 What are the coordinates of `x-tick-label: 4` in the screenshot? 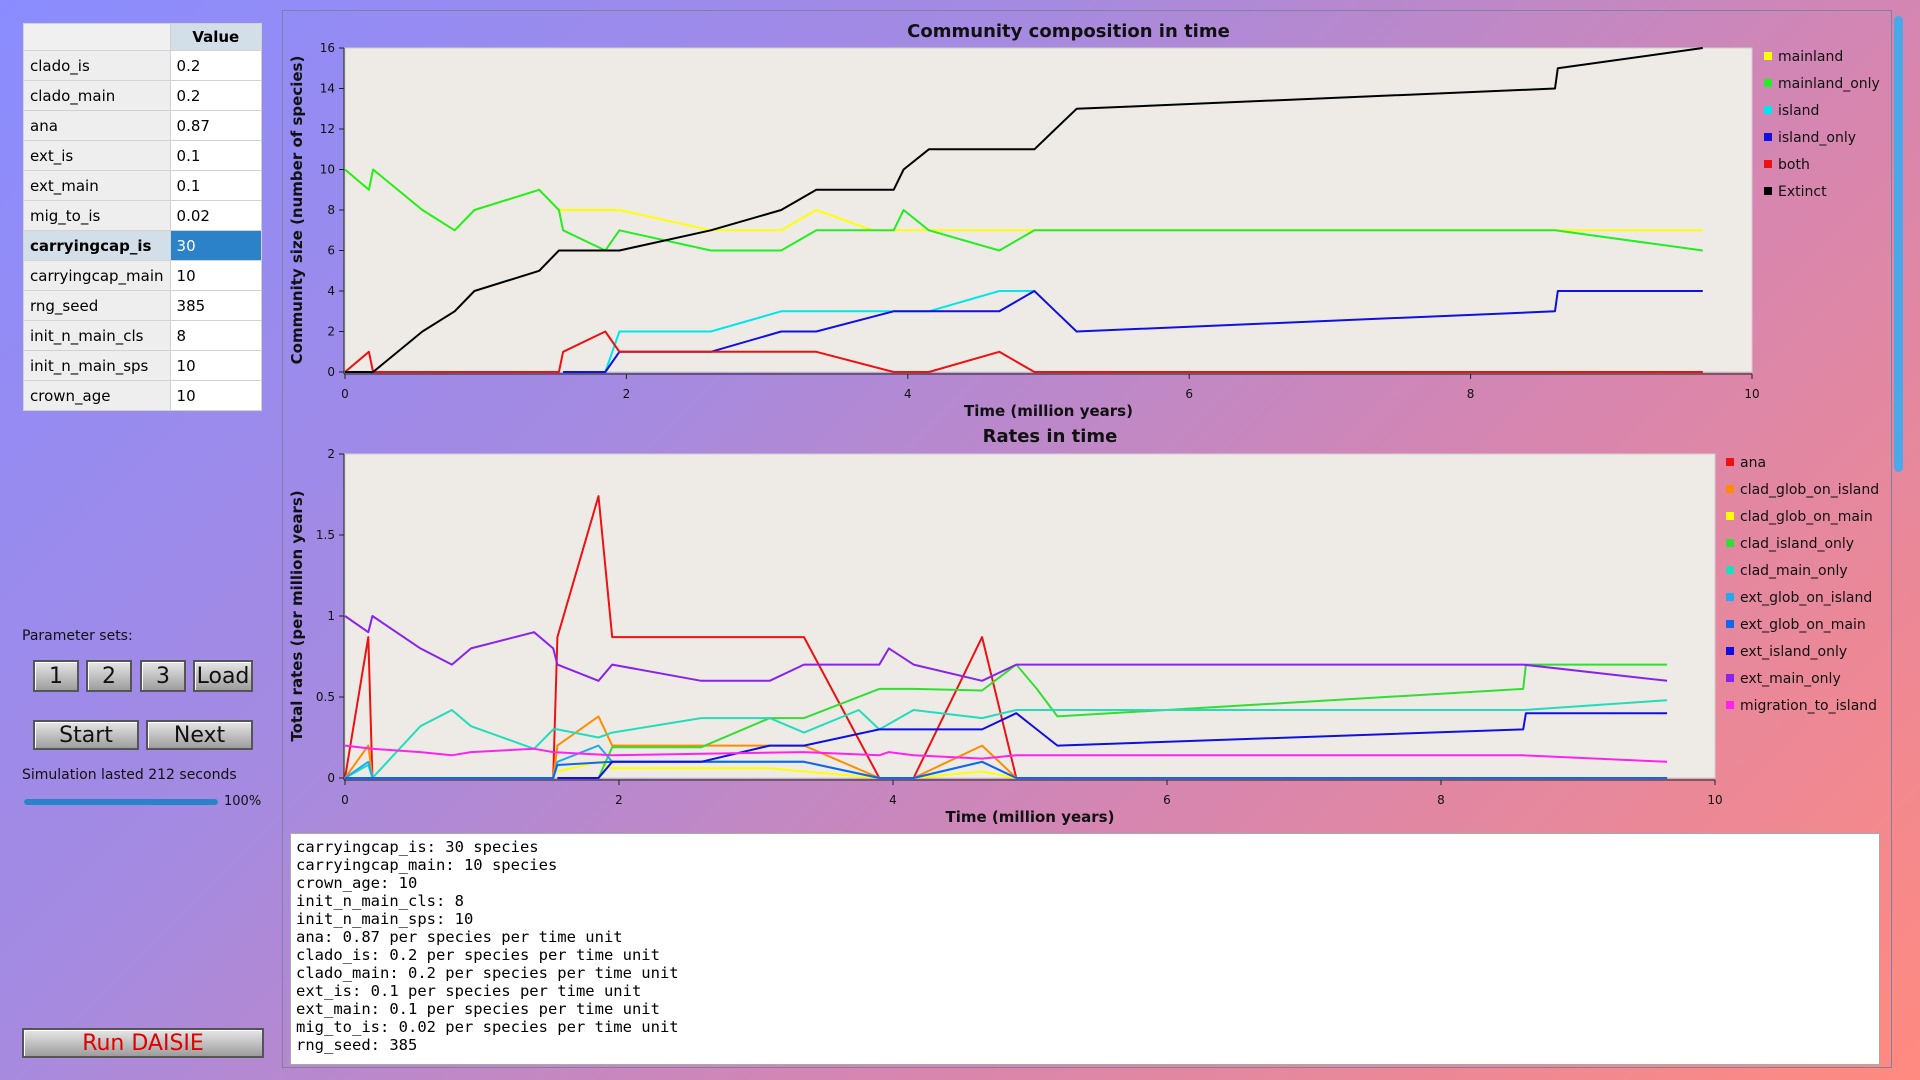 It's located at (893, 800).